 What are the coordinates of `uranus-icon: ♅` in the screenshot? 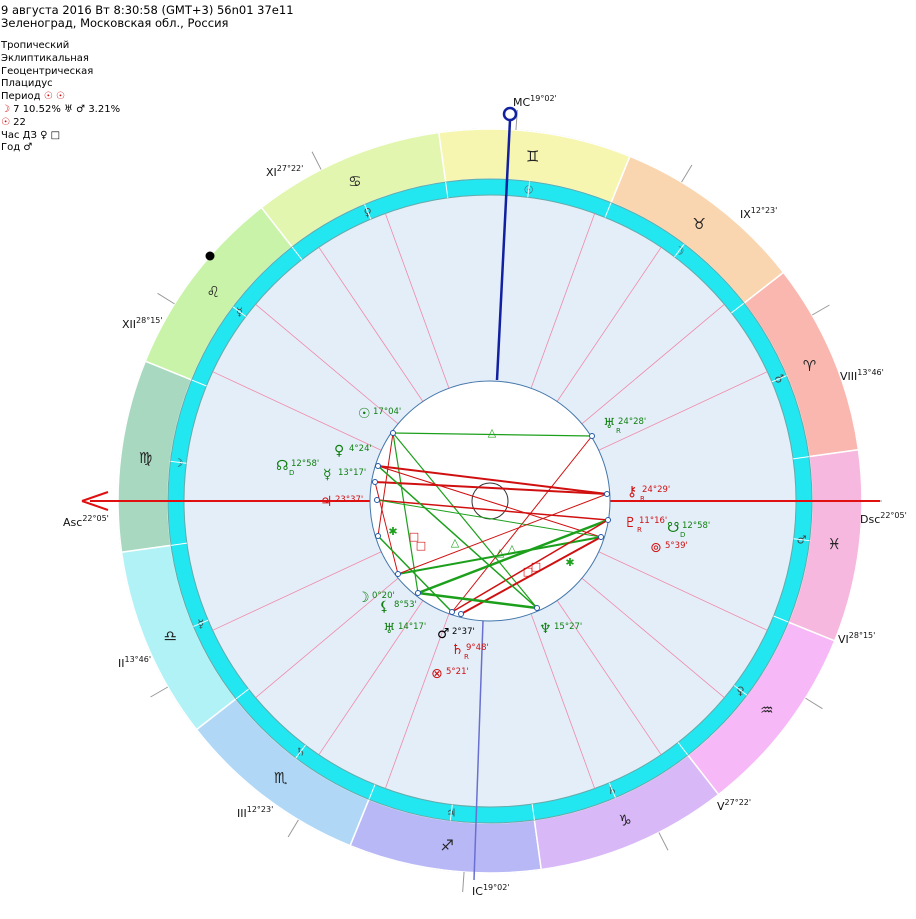 It's located at (609, 424).